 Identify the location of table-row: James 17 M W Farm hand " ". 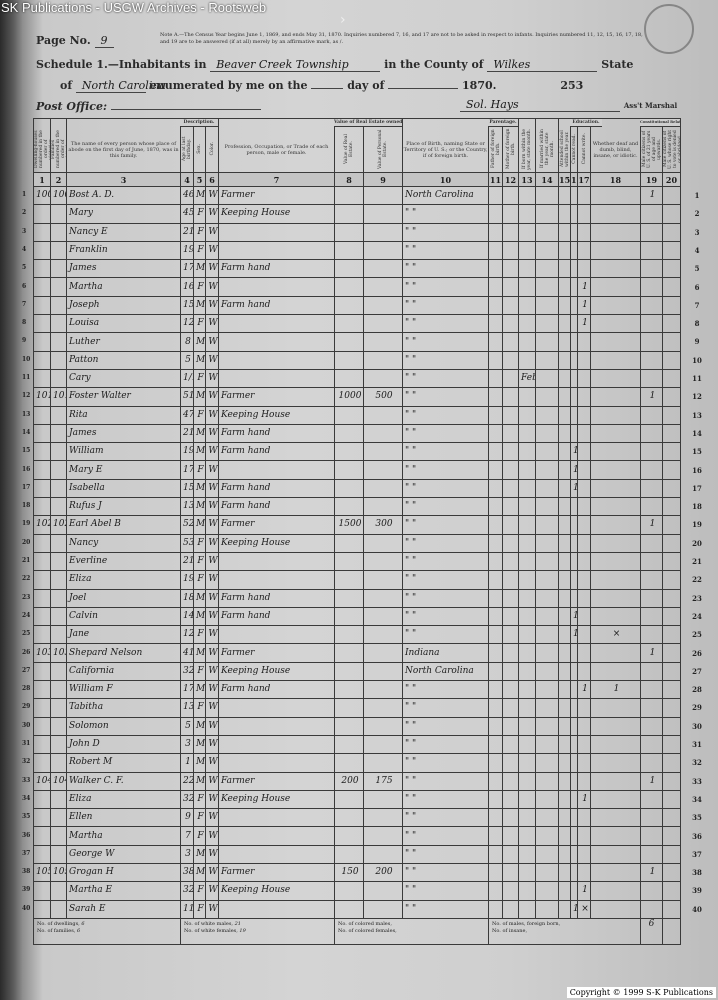
(357, 269).